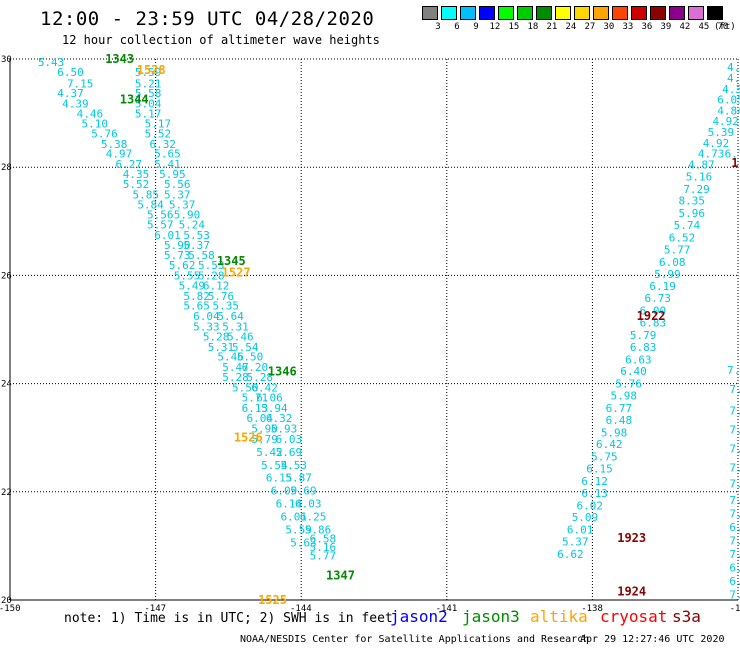  I want to click on wave-height-label: 5.09, so click(585, 517).